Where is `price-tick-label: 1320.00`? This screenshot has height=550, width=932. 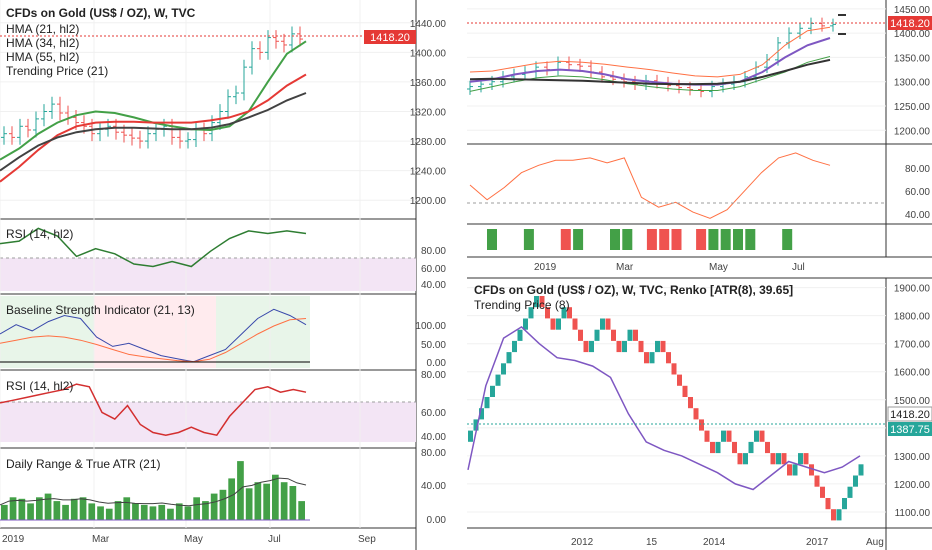 price-tick-label: 1320.00 is located at coordinates (428, 113).